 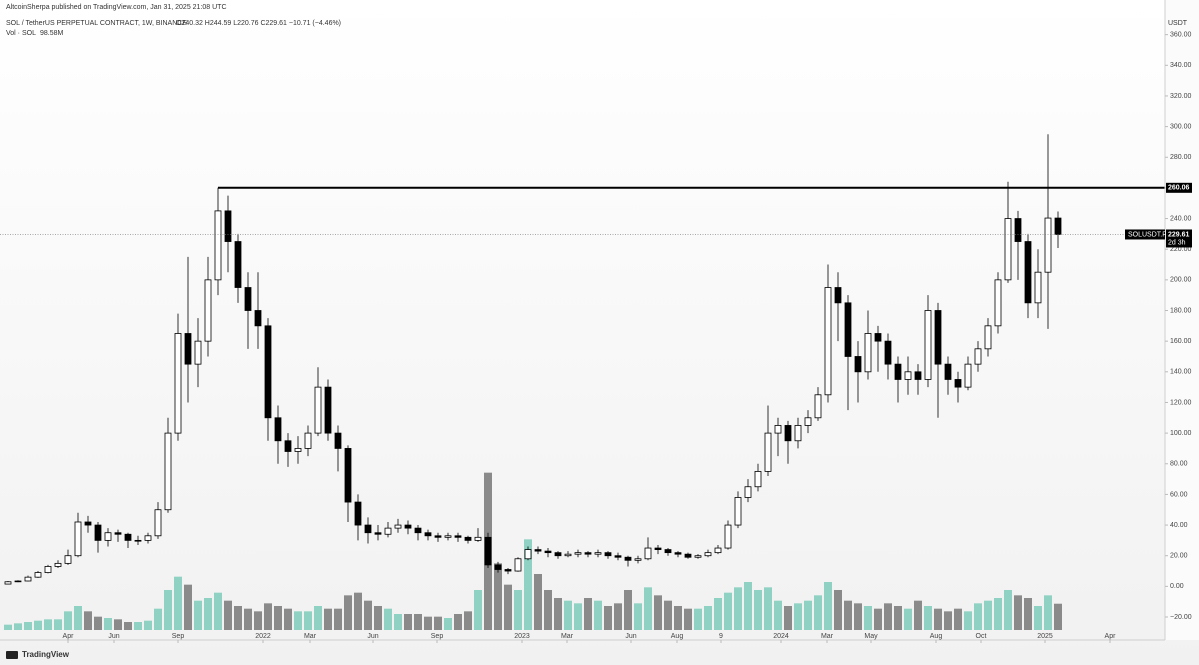 What do you see at coordinates (1177, 242) in the screenshot?
I see `countdown-label: 2d 3h` at bounding box center [1177, 242].